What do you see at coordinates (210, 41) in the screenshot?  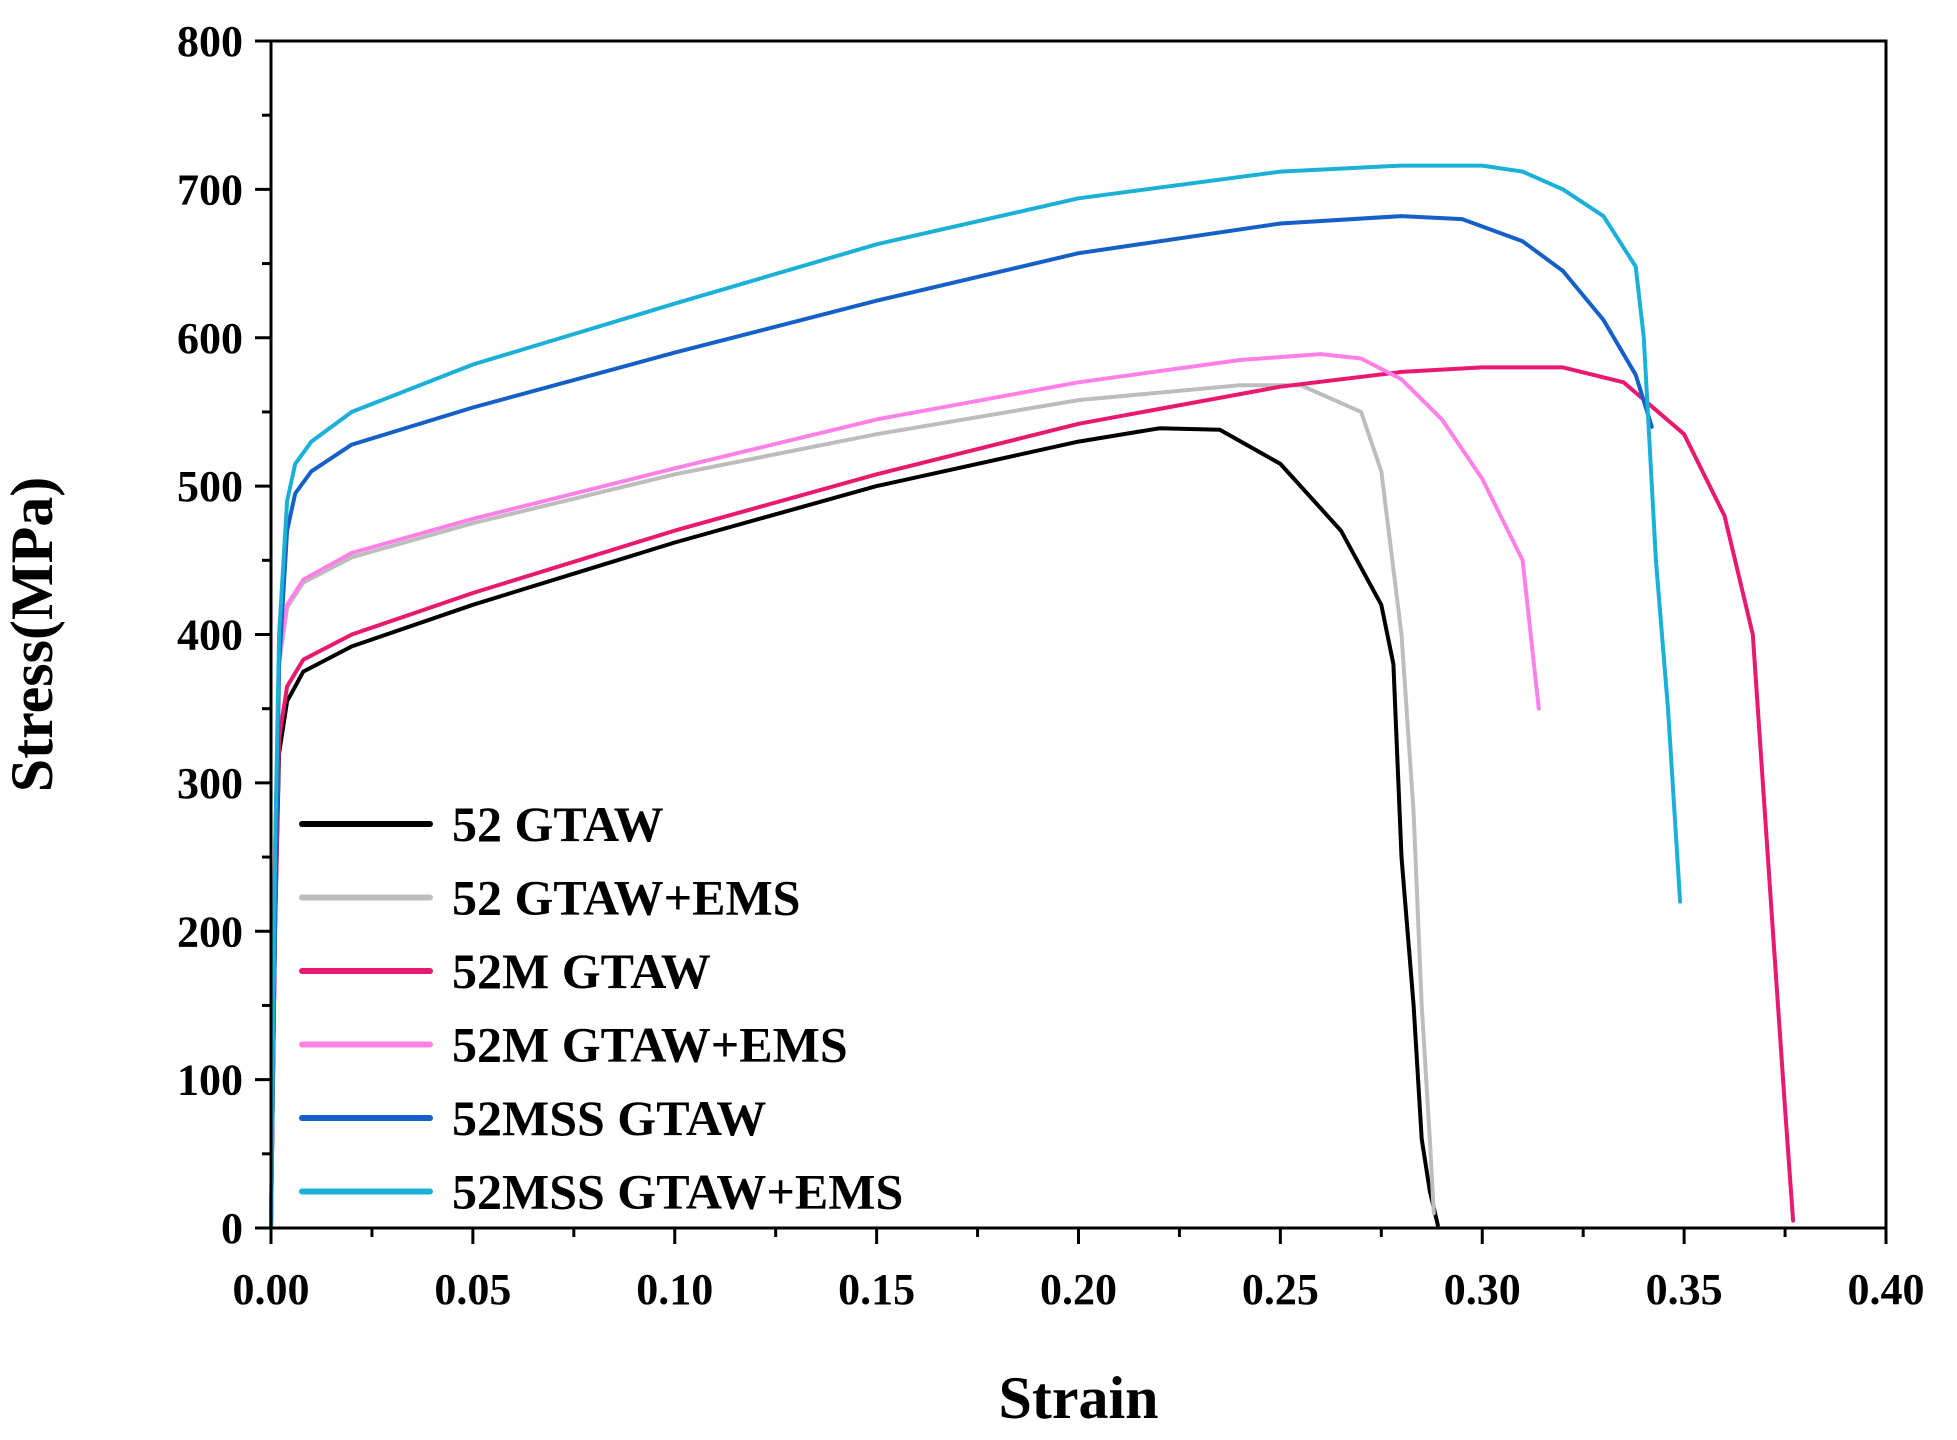 I see `y-tick-label: 800` at bounding box center [210, 41].